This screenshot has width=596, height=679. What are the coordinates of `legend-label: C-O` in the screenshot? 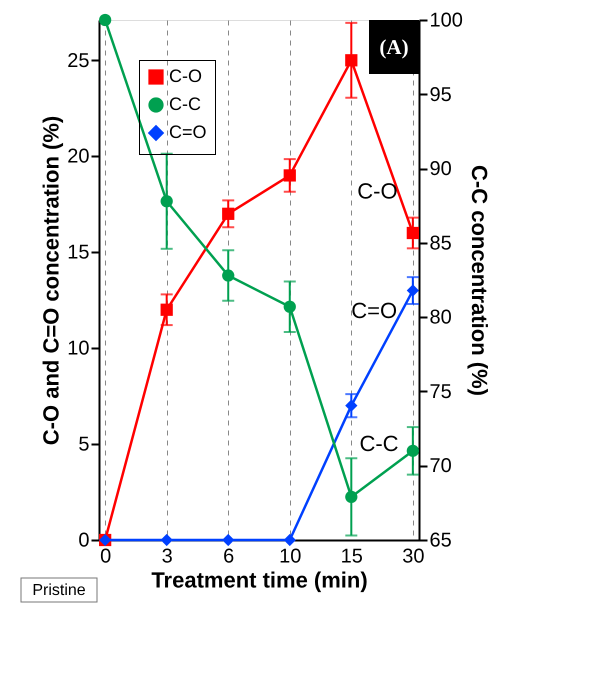 It's located at (185, 76).